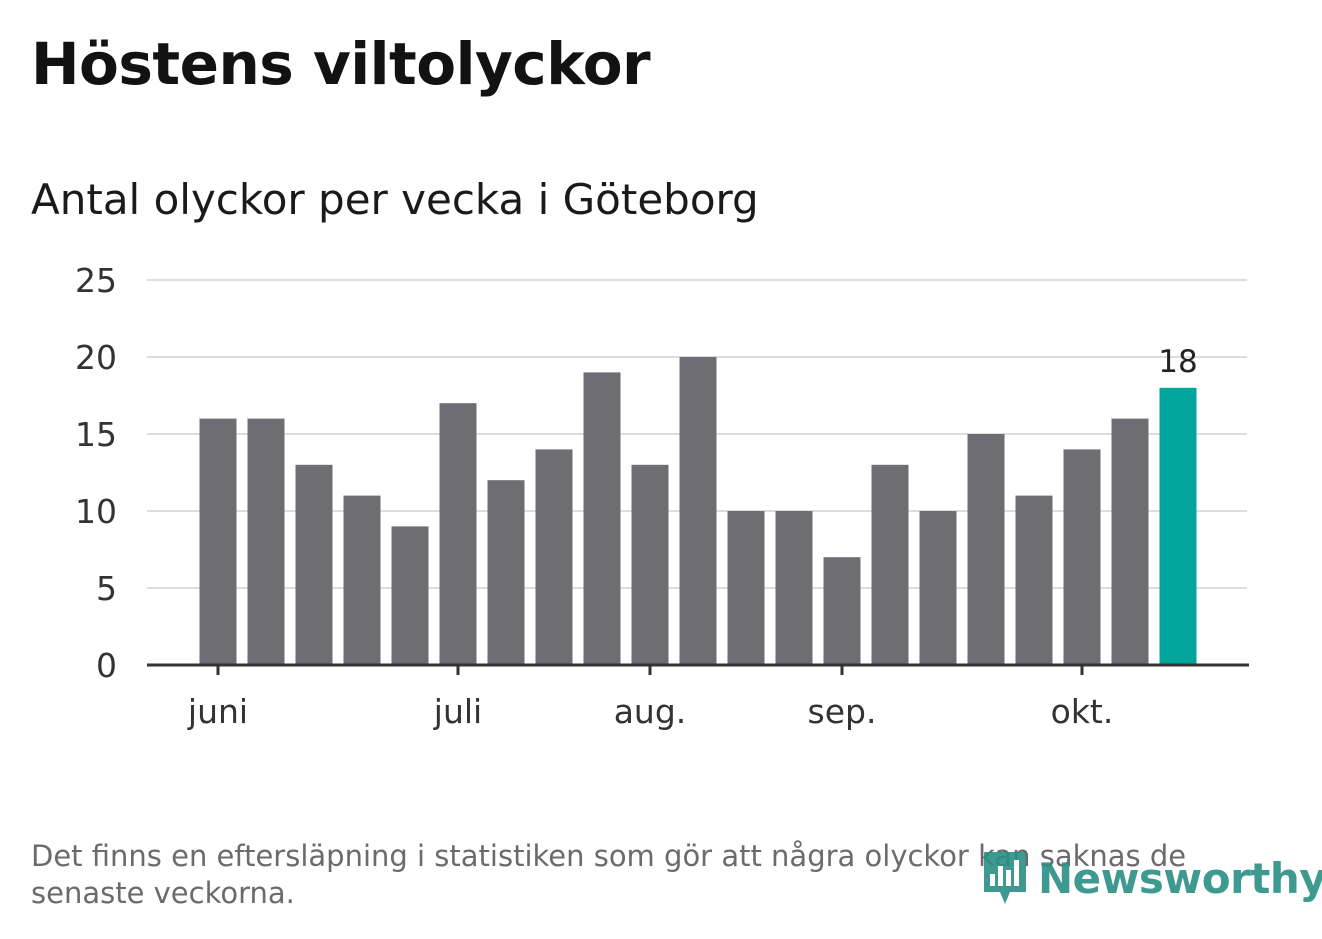 The image size is (1322, 939). Describe the element at coordinates (106, 665) in the screenshot. I see `y-tick-label: 0` at that location.